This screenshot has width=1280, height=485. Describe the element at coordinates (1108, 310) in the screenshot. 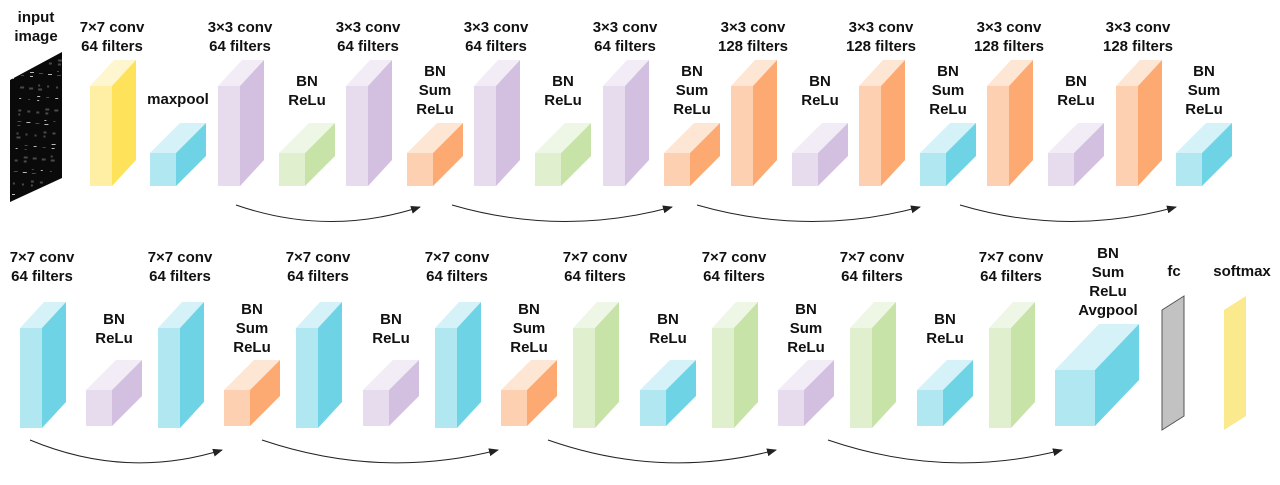

I see `avgpool-label-line: Avgpool` at that location.